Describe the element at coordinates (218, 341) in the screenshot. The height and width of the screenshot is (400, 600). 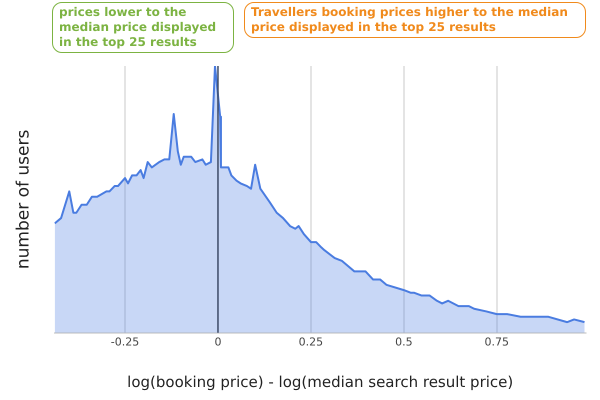
I see `x-tick-label: 0` at that location.